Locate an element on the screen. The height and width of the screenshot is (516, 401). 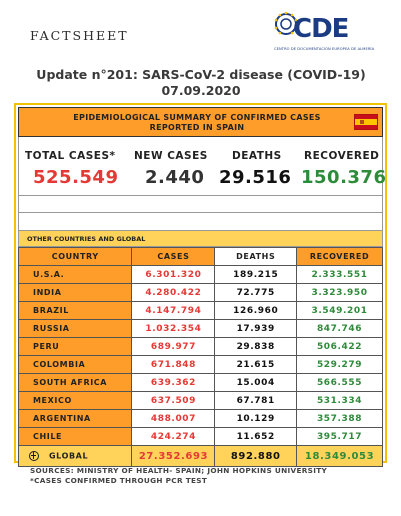
cases-cell: 424.274 is located at coordinates (173, 436).